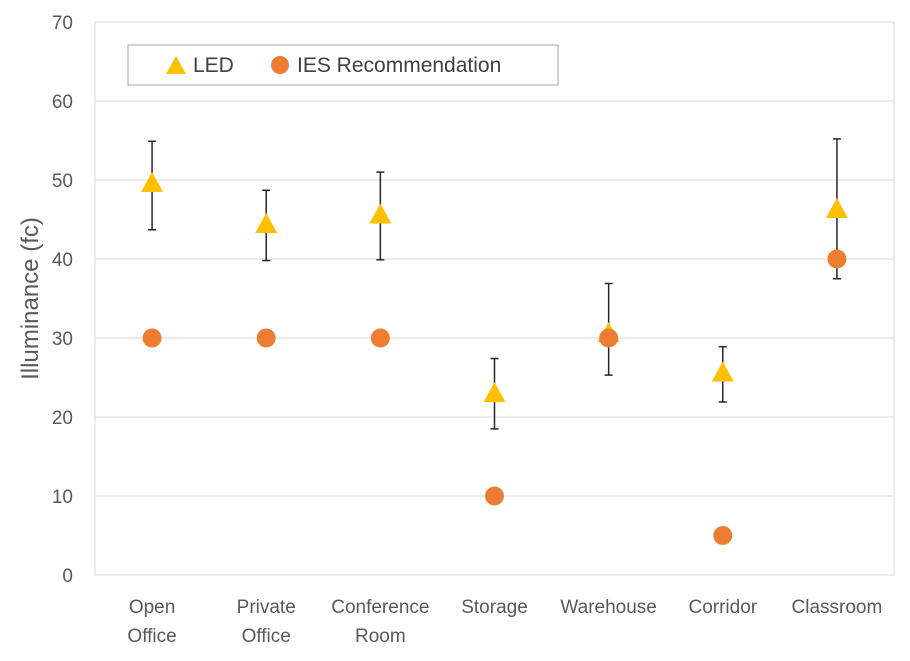 The image size is (910, 661). Describe the element at coordinates (62, 339) in the screenshot. I see `y-tick-label: 30` at that location.